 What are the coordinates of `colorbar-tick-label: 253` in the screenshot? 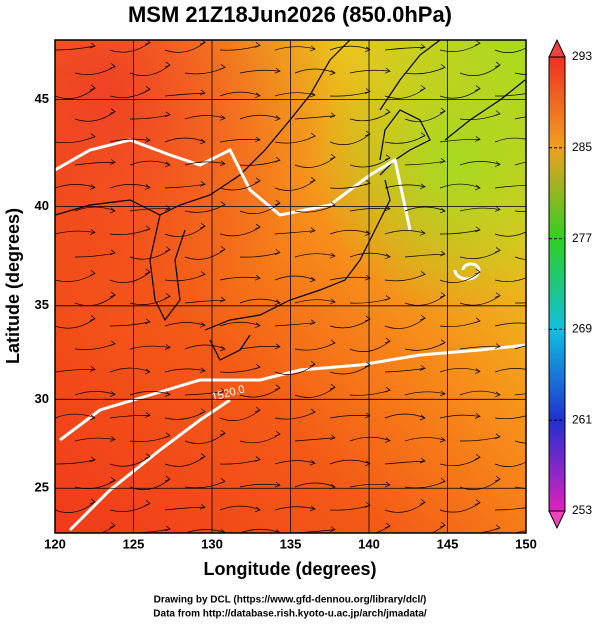 It's located at (582, 510).